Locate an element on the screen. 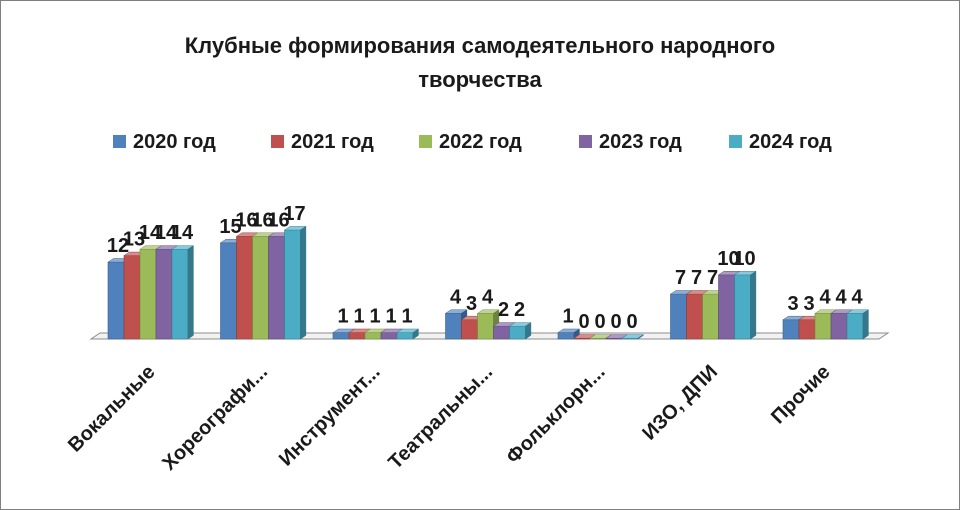  legend-label: 2022 год is located at coordinates (480, 142).